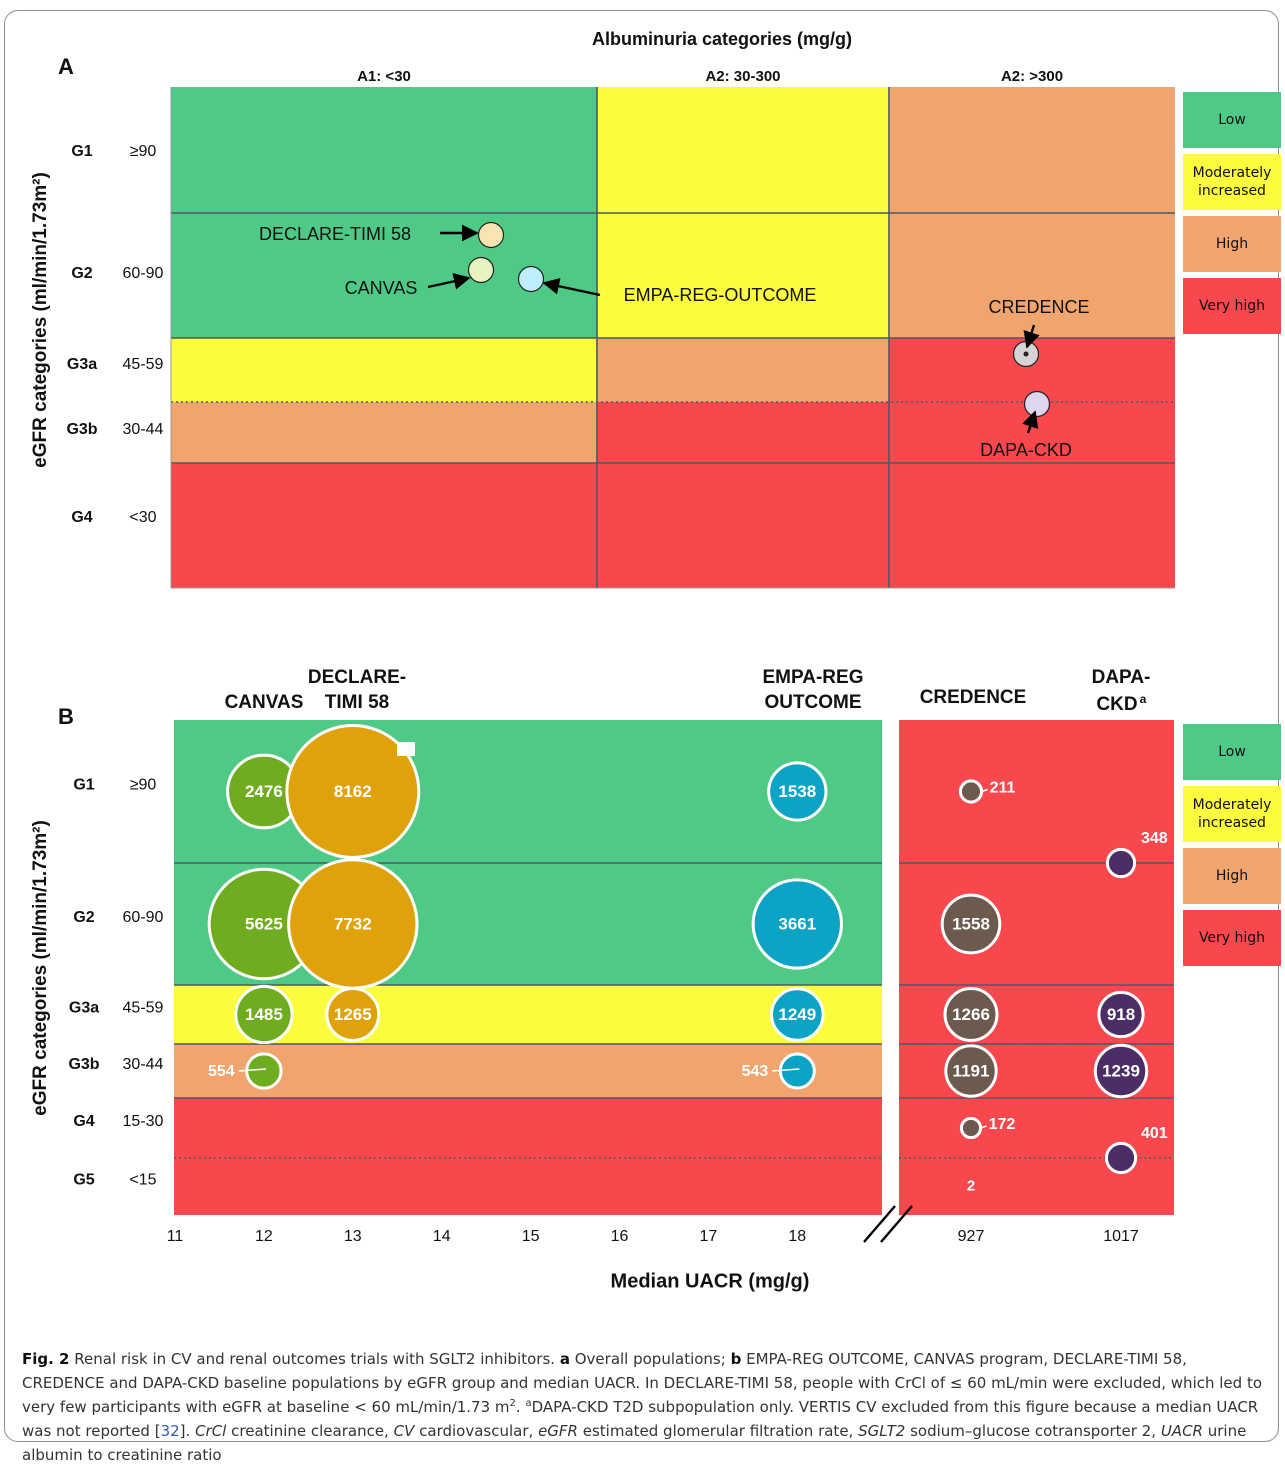 This screenshot has height=1467, width=1285. Describe the element at coordinates (1232, 191) in the screenshot. I see `panel-a-legend-label: increased` at that location.